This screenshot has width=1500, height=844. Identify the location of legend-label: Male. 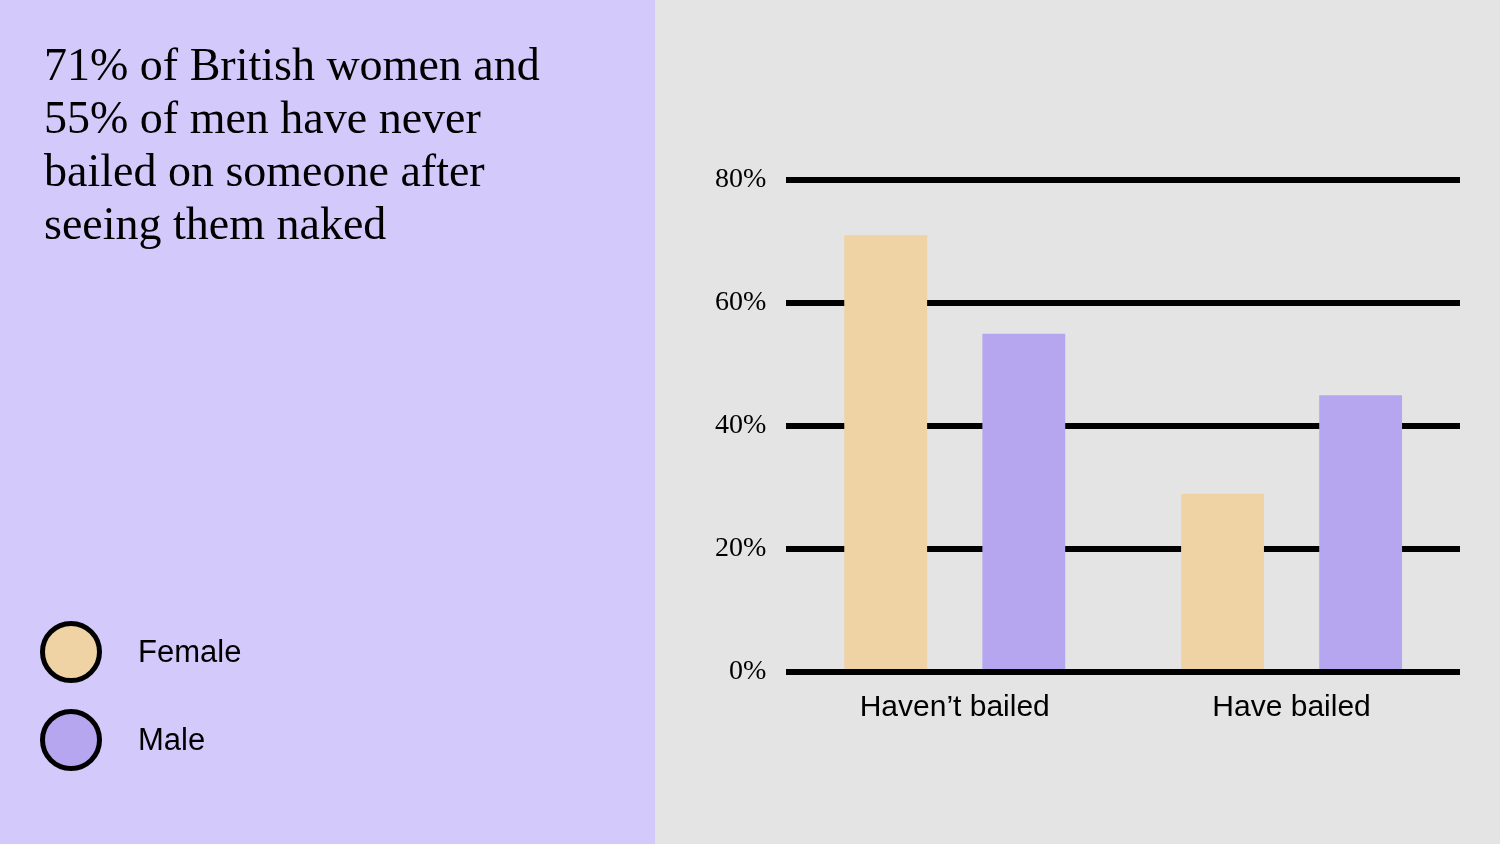
(172, 740).